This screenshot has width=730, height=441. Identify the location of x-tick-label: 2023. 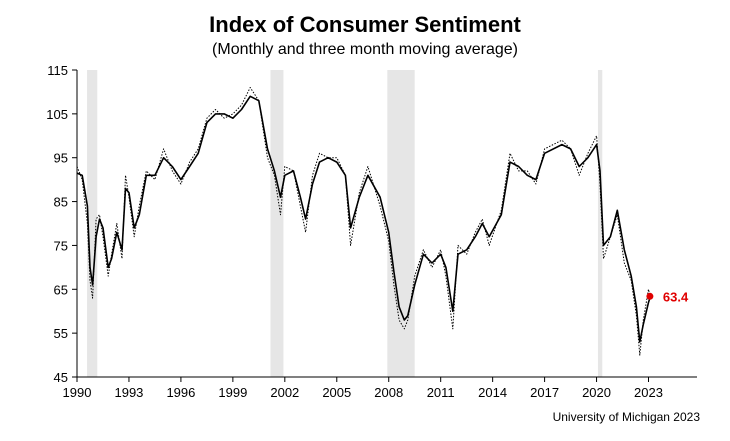
(648, 392).